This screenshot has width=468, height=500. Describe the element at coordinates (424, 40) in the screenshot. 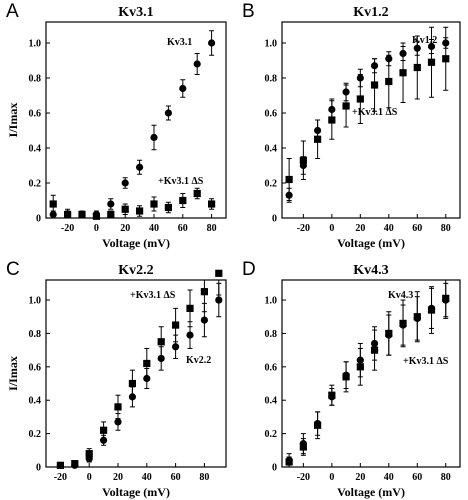

I see `series-label: Kv1.2` at that location.